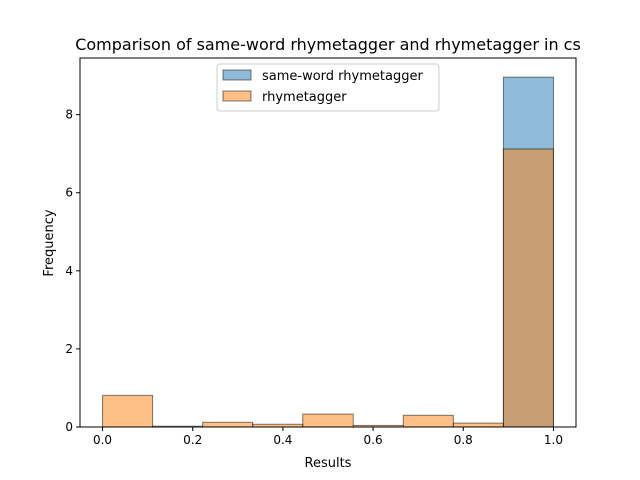 This screenshot has width=640, height=480. What do you see at coordinates (373, 440) in the screenshot?
I see `x-tick-label: 0.6` at bounding box center [373, 440].